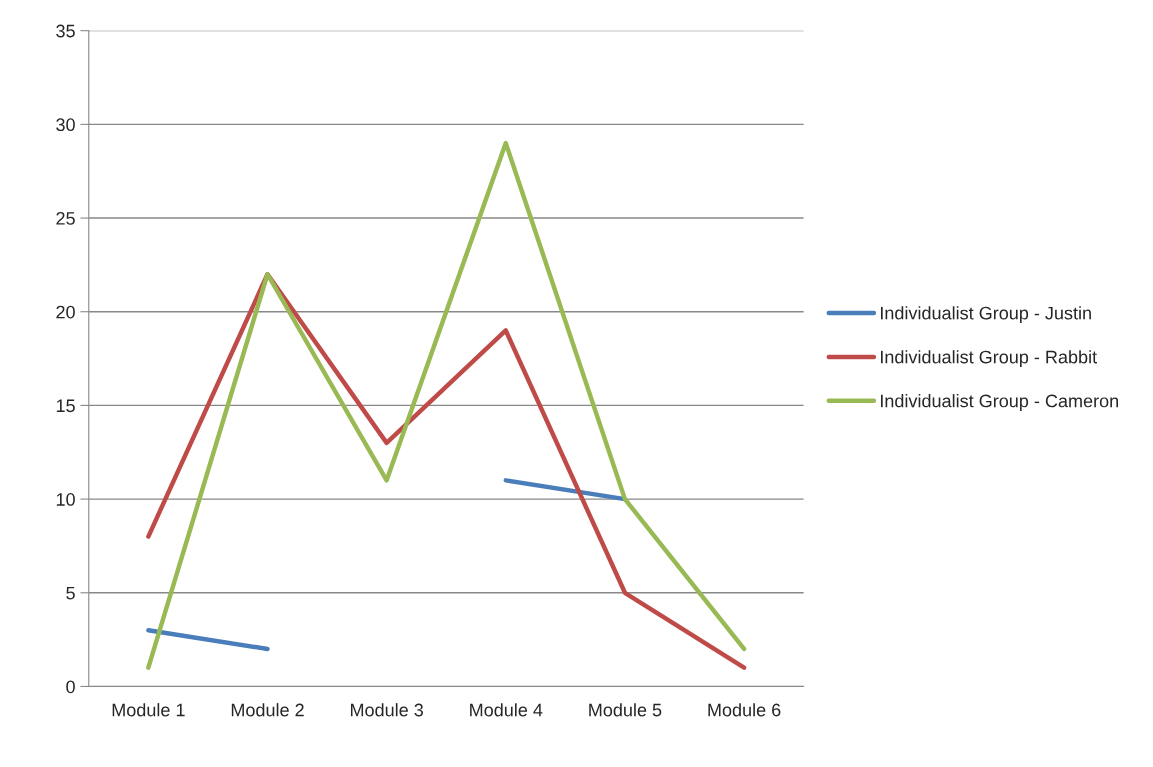 Image resolution: width=1153 pixels, height=767 pixels. Describe the element at coordinates (148, 710) in the screenshot. I see `x-tick-label: Module 1` at that location.